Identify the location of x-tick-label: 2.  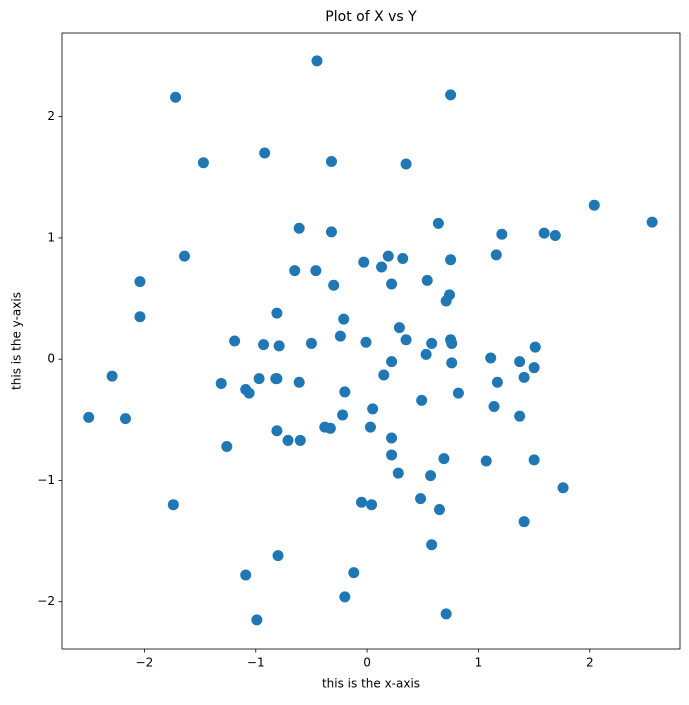
(590, 663).